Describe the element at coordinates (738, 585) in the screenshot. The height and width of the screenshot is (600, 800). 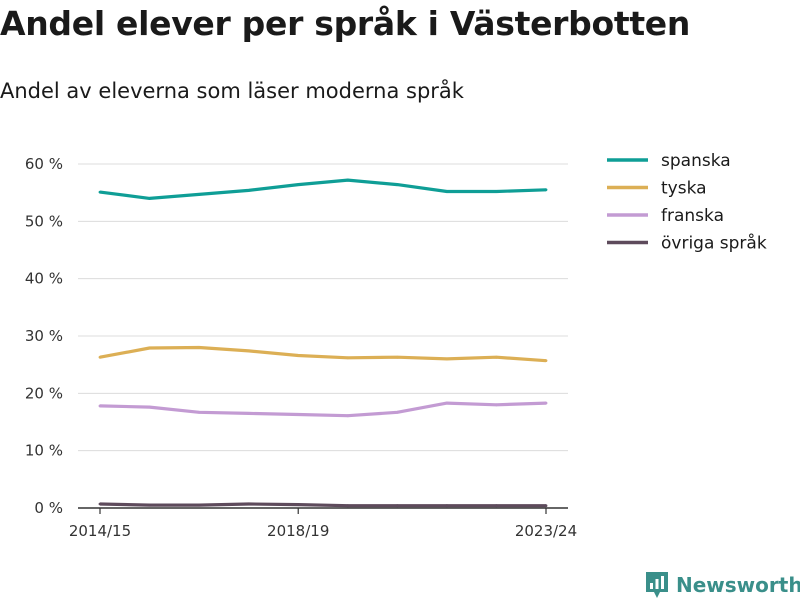
I see `brand-name: Newsworthy` at that location.